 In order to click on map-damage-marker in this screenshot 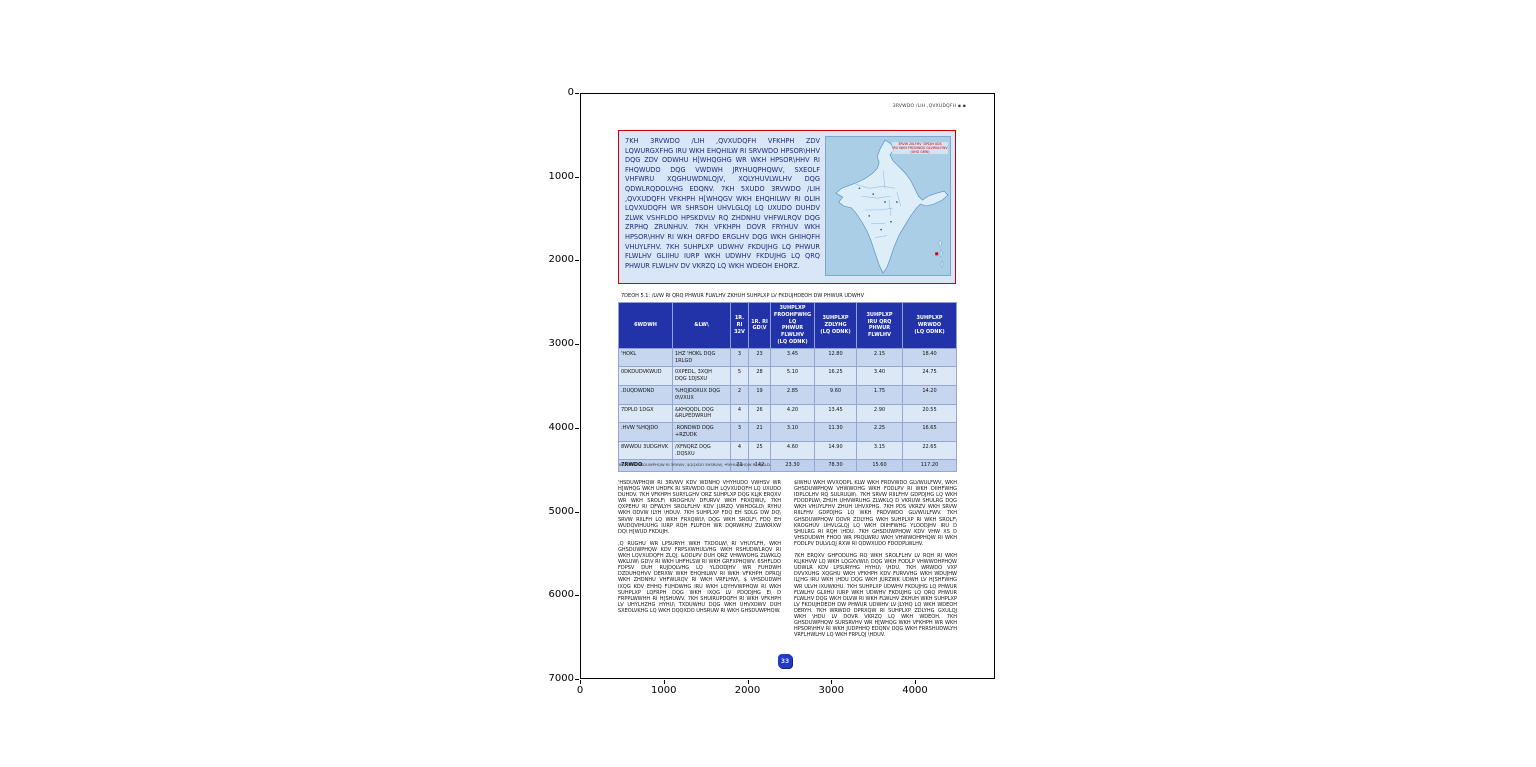, I will do `click(937, 254)`.